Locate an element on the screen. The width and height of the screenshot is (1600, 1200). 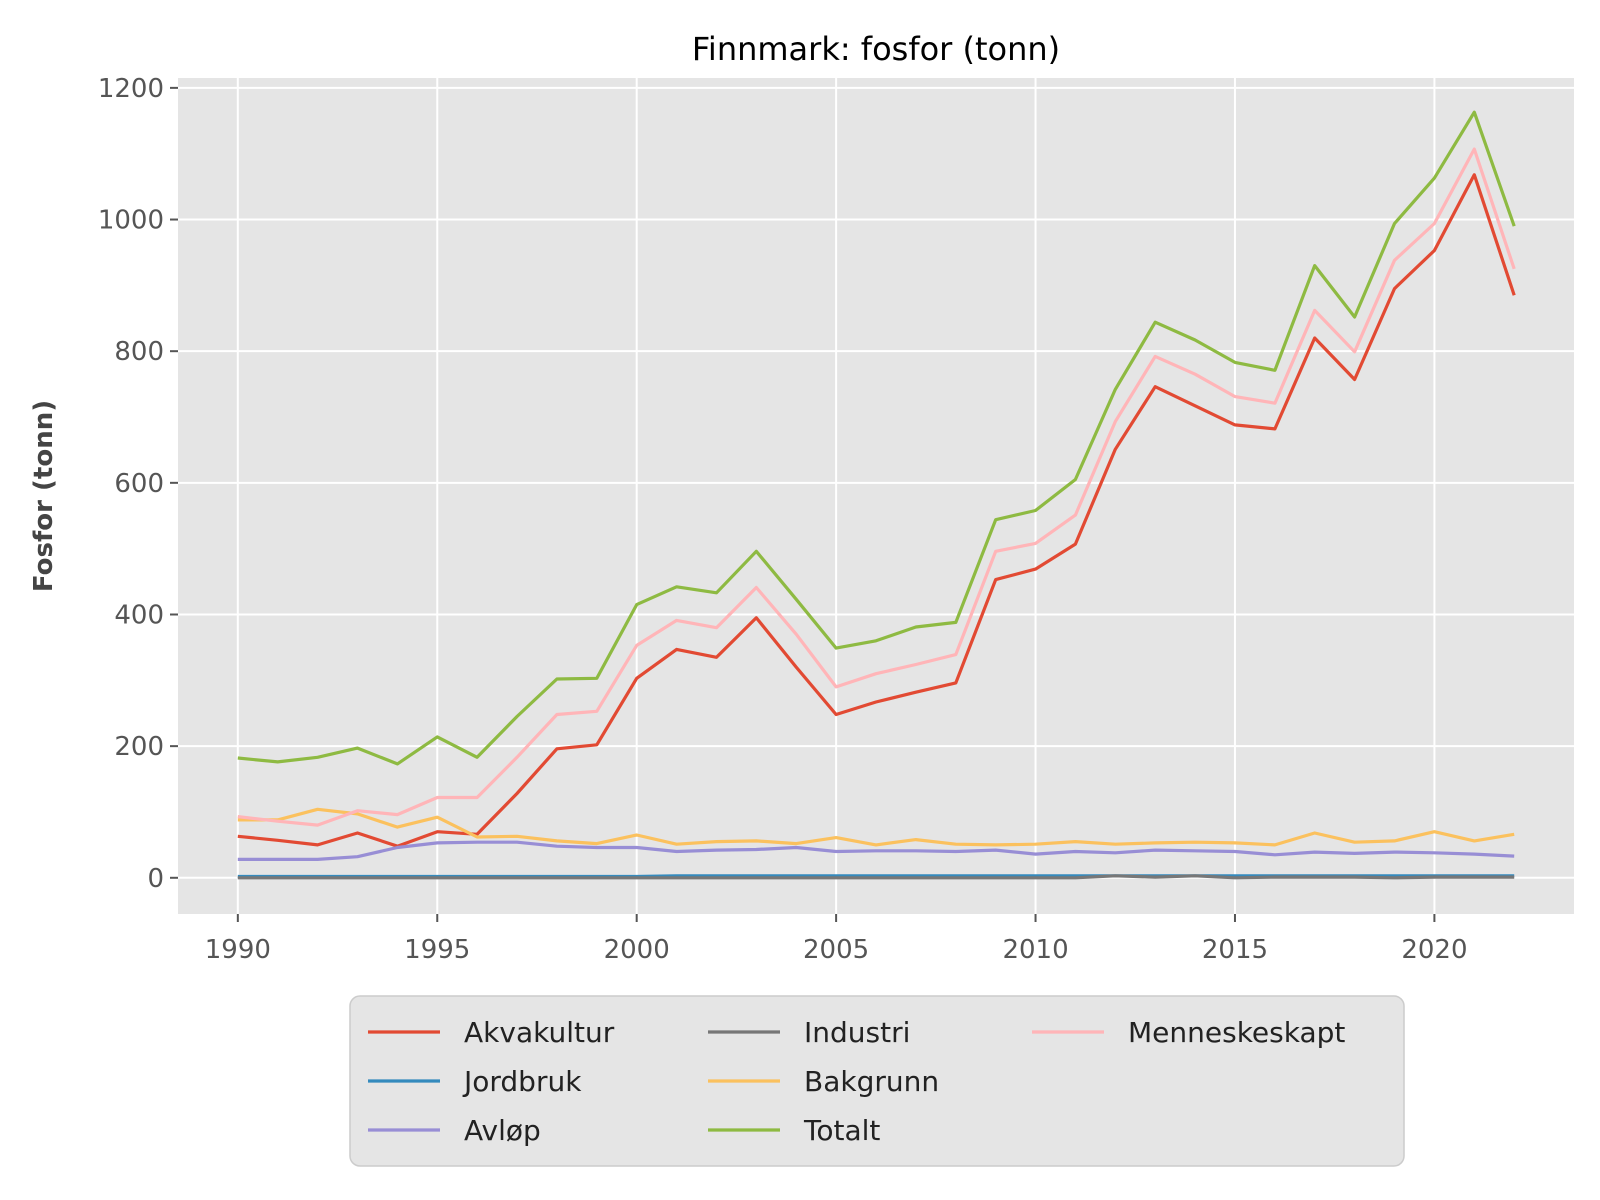
x-tick-label: 2005 is located at coordinates (836, 950).